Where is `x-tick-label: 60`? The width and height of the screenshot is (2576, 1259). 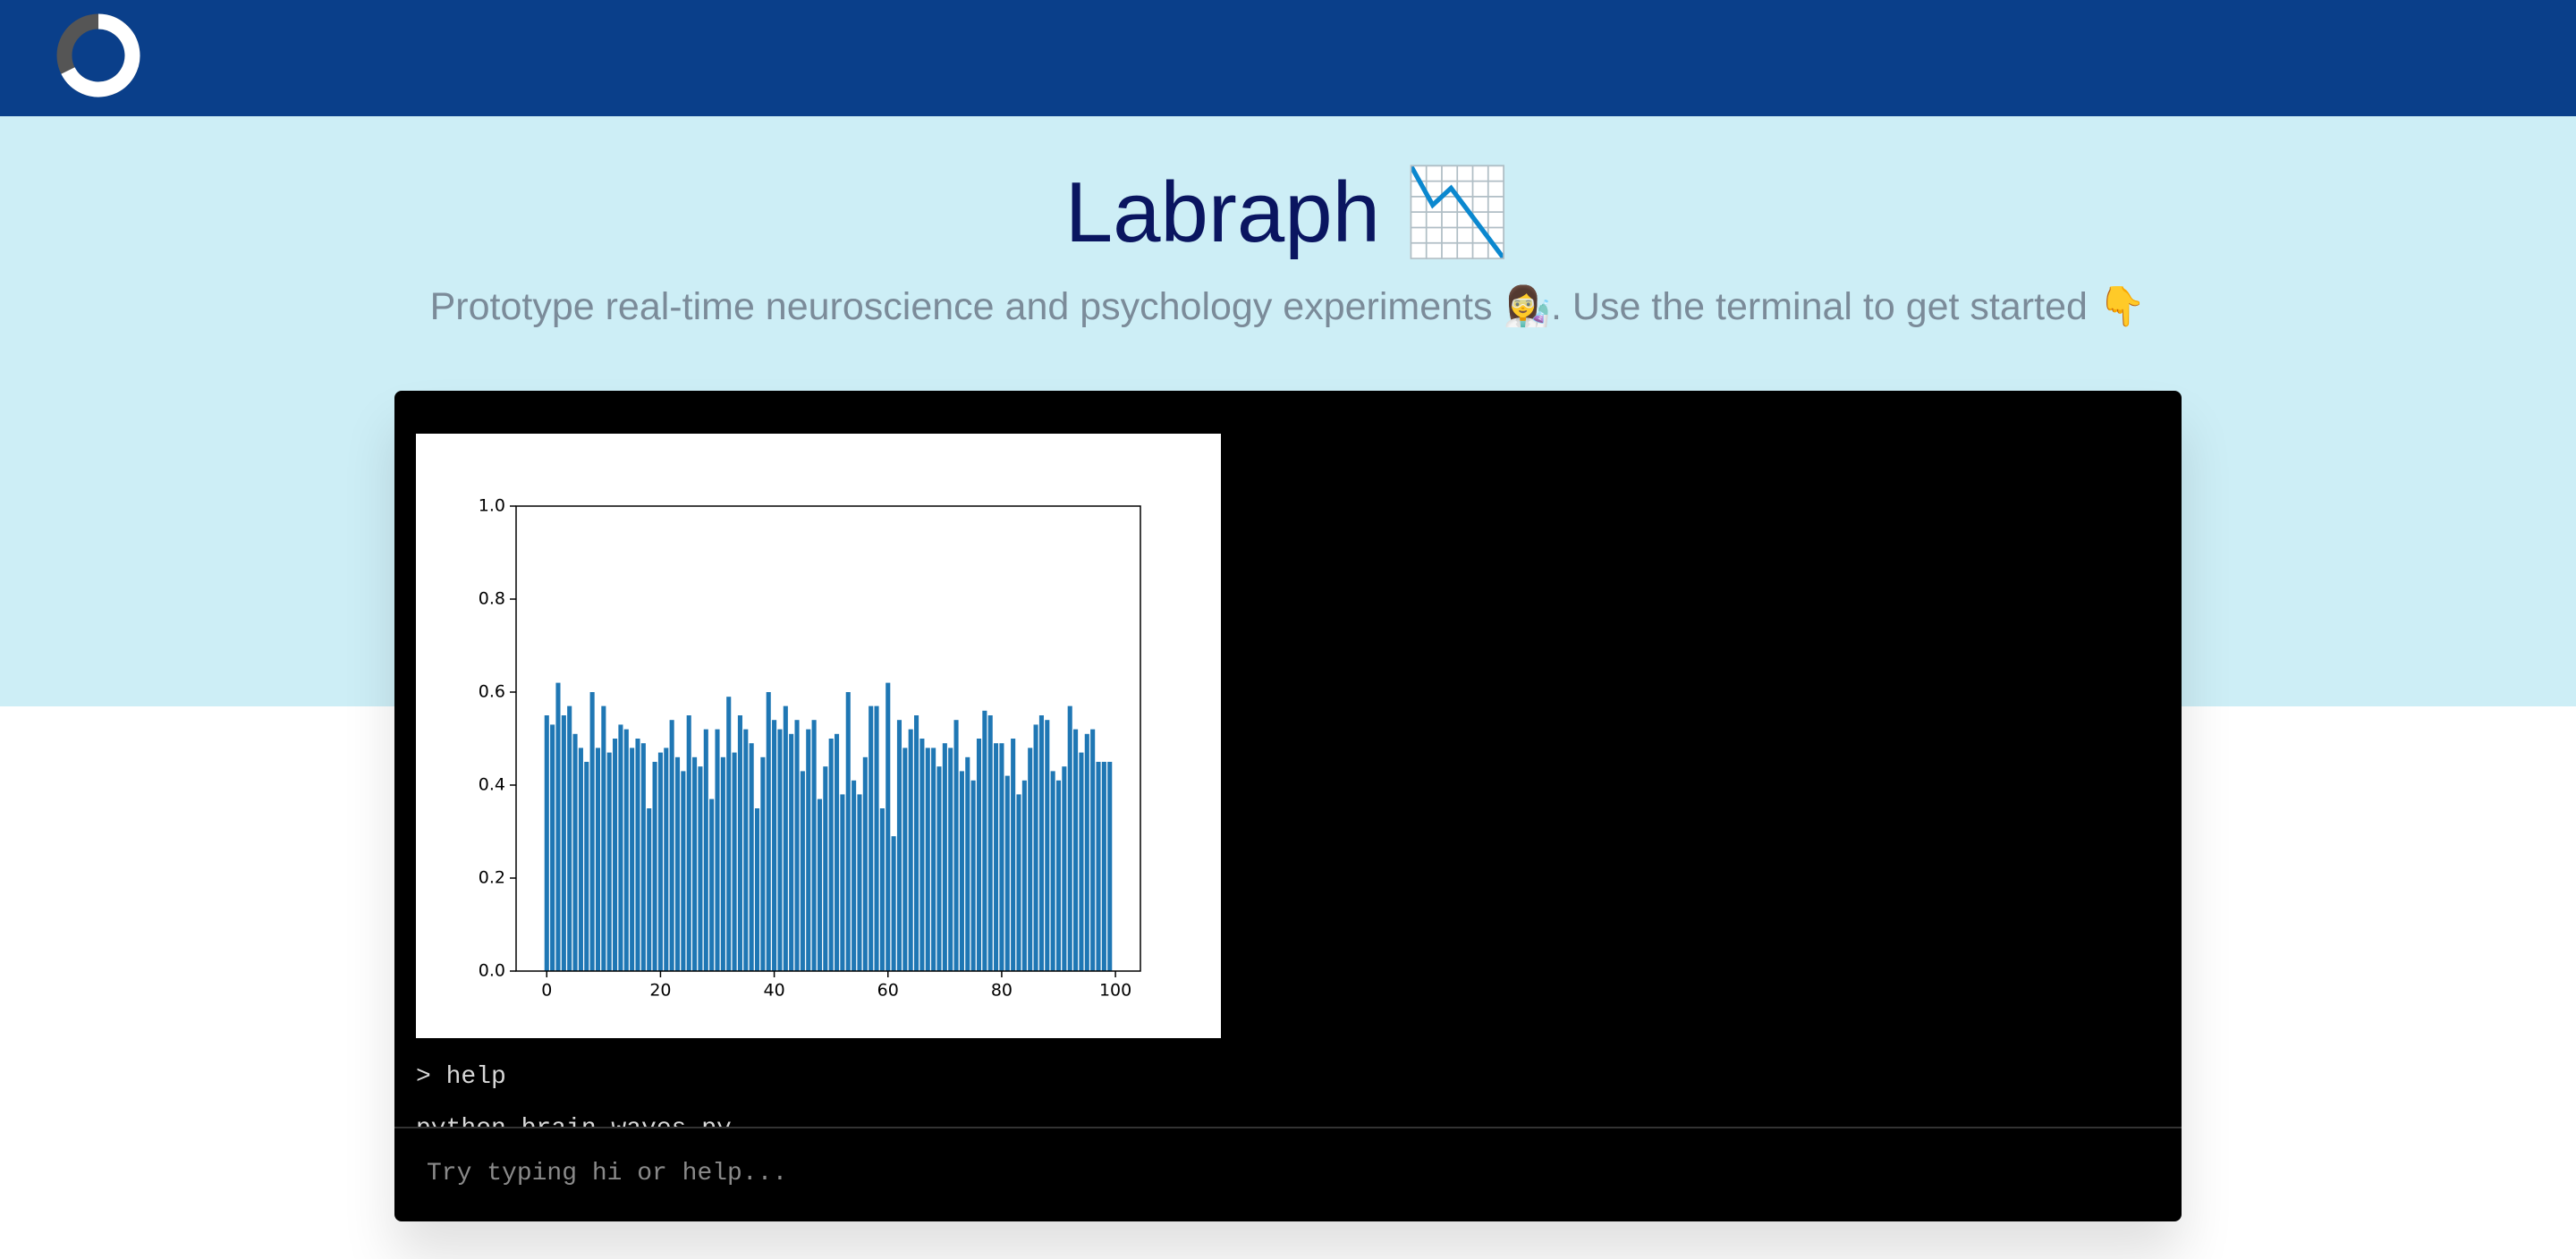 x-tick-label: 60 is located at coordinates (888, 991).